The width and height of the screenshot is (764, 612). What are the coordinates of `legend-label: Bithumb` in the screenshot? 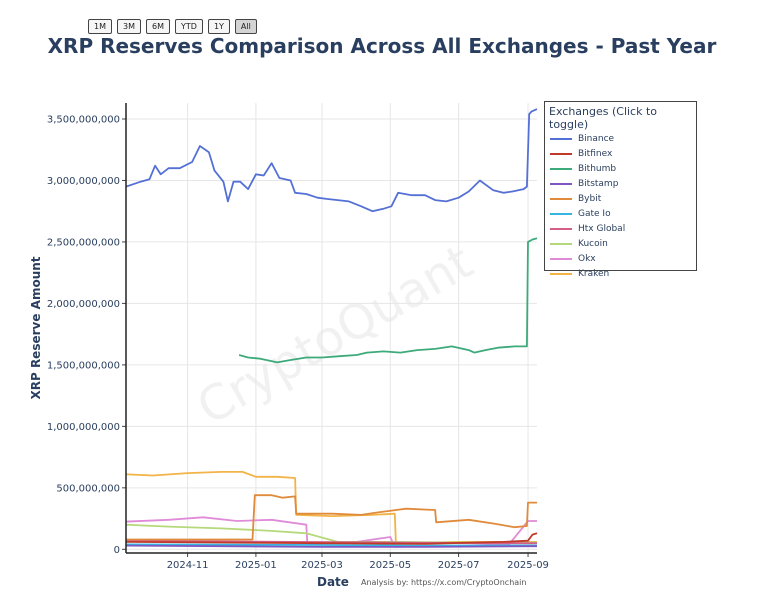 It's located at (597, 168).